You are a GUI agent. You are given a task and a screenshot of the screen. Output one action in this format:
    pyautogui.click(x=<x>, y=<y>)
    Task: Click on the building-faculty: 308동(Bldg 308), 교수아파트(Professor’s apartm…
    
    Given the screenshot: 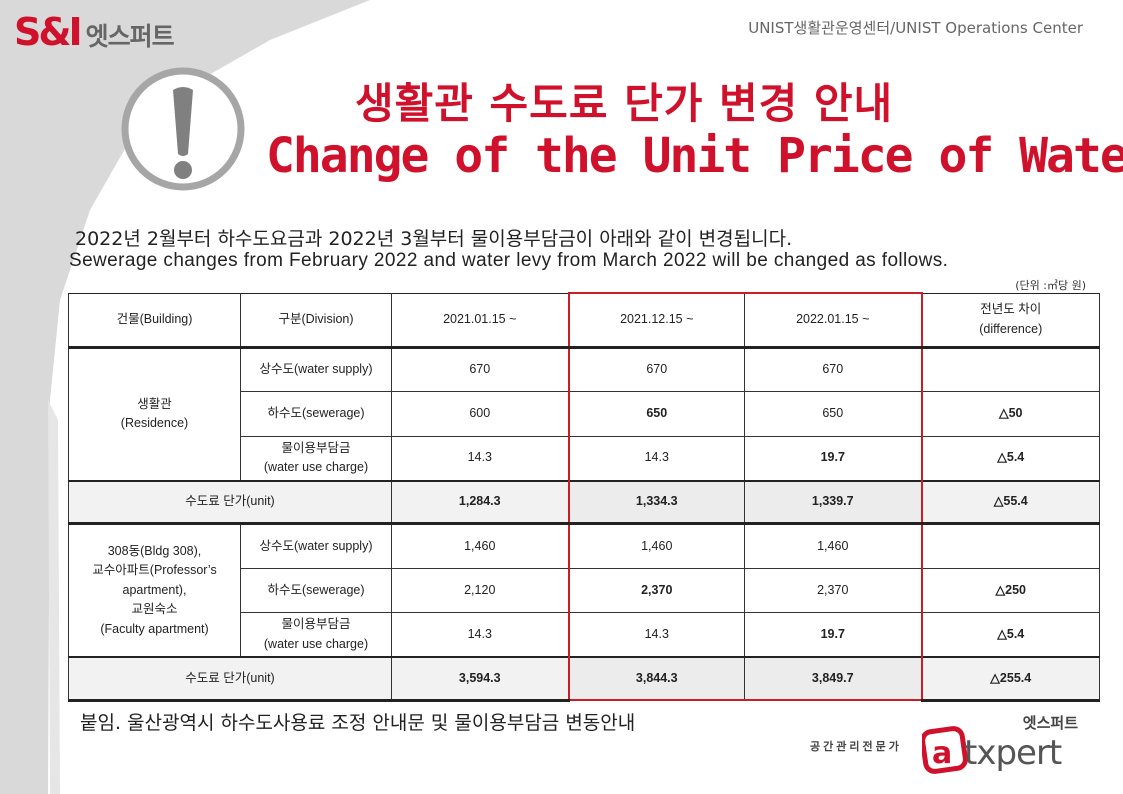 What is the action you would take?
    pyautogui.click(x=154, y=590)
    